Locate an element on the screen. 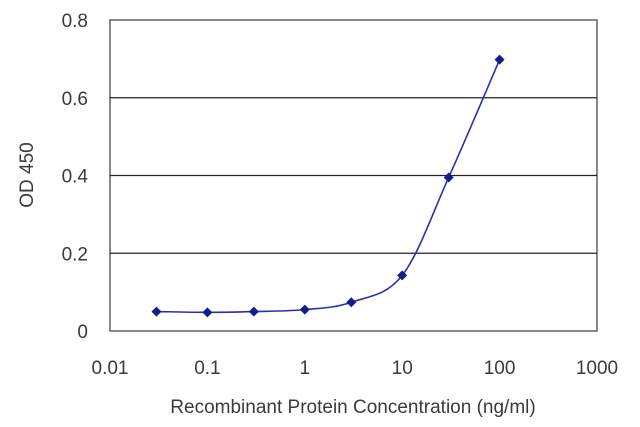 This screenshot has width=640, height=427. x-tick-label: 1 is located at coordinates (305, 368).